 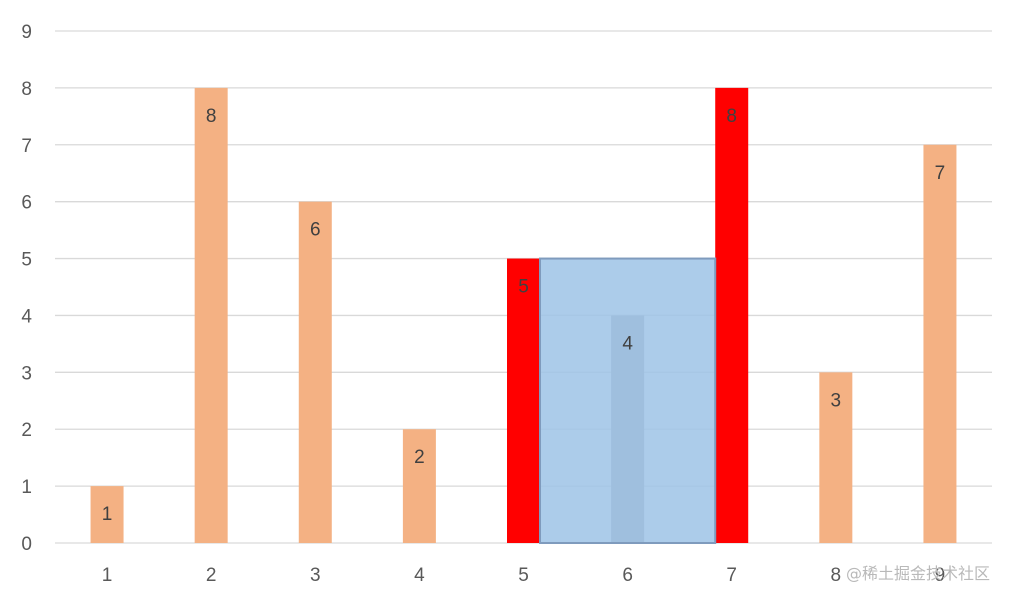 What do you see at coordinates (26, 316) in the screenshot?
I see `y-tick-label: 4` at bounding box center [26, 316].